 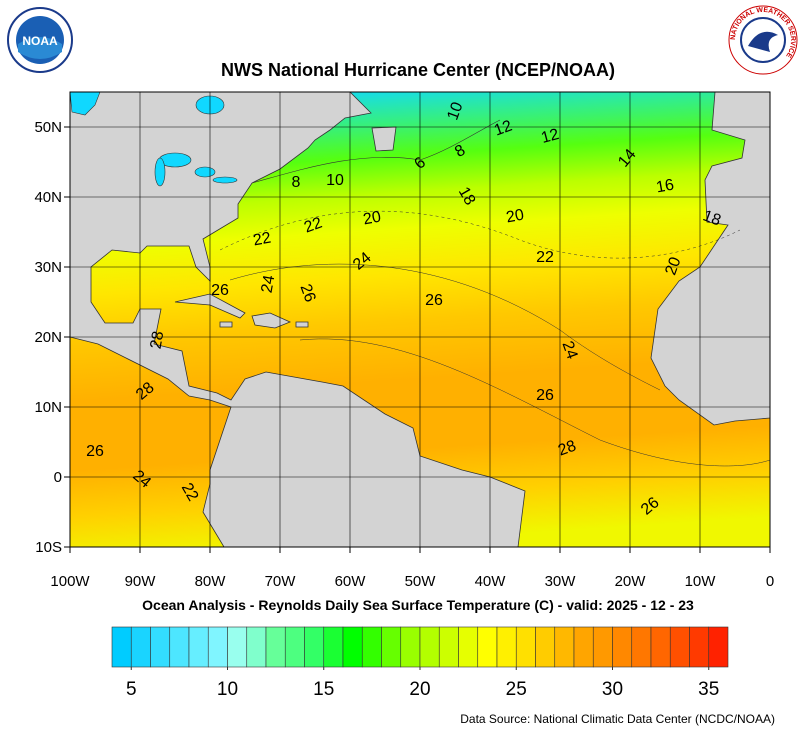 What do you see at coordinates (48, 127) in the screenshot?
I see `y-tick-label: 50N` at bounding box center [48, 127].